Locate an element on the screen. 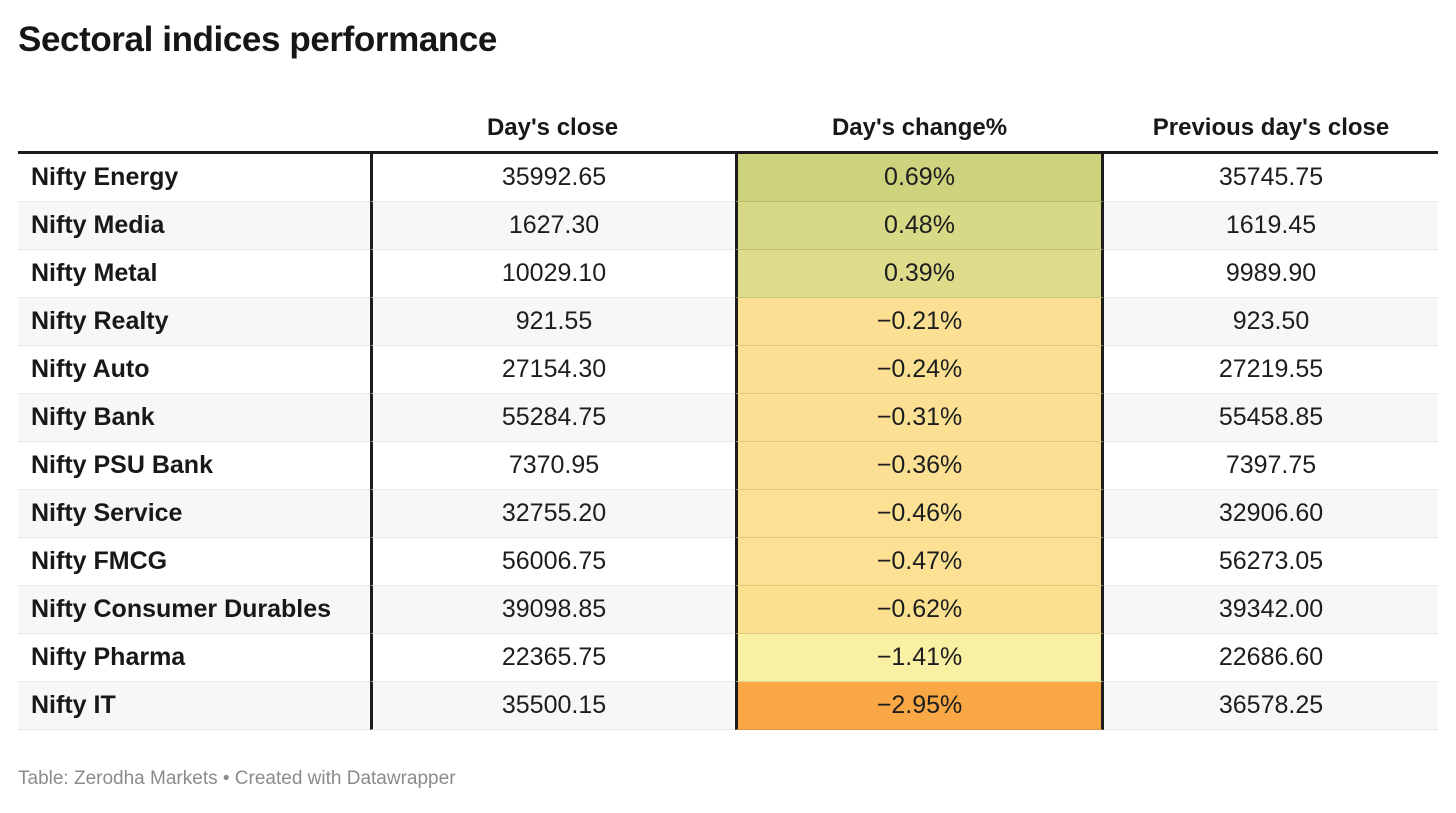  index-name-cell: Nifty Metal is located at coordinates (194, 274).